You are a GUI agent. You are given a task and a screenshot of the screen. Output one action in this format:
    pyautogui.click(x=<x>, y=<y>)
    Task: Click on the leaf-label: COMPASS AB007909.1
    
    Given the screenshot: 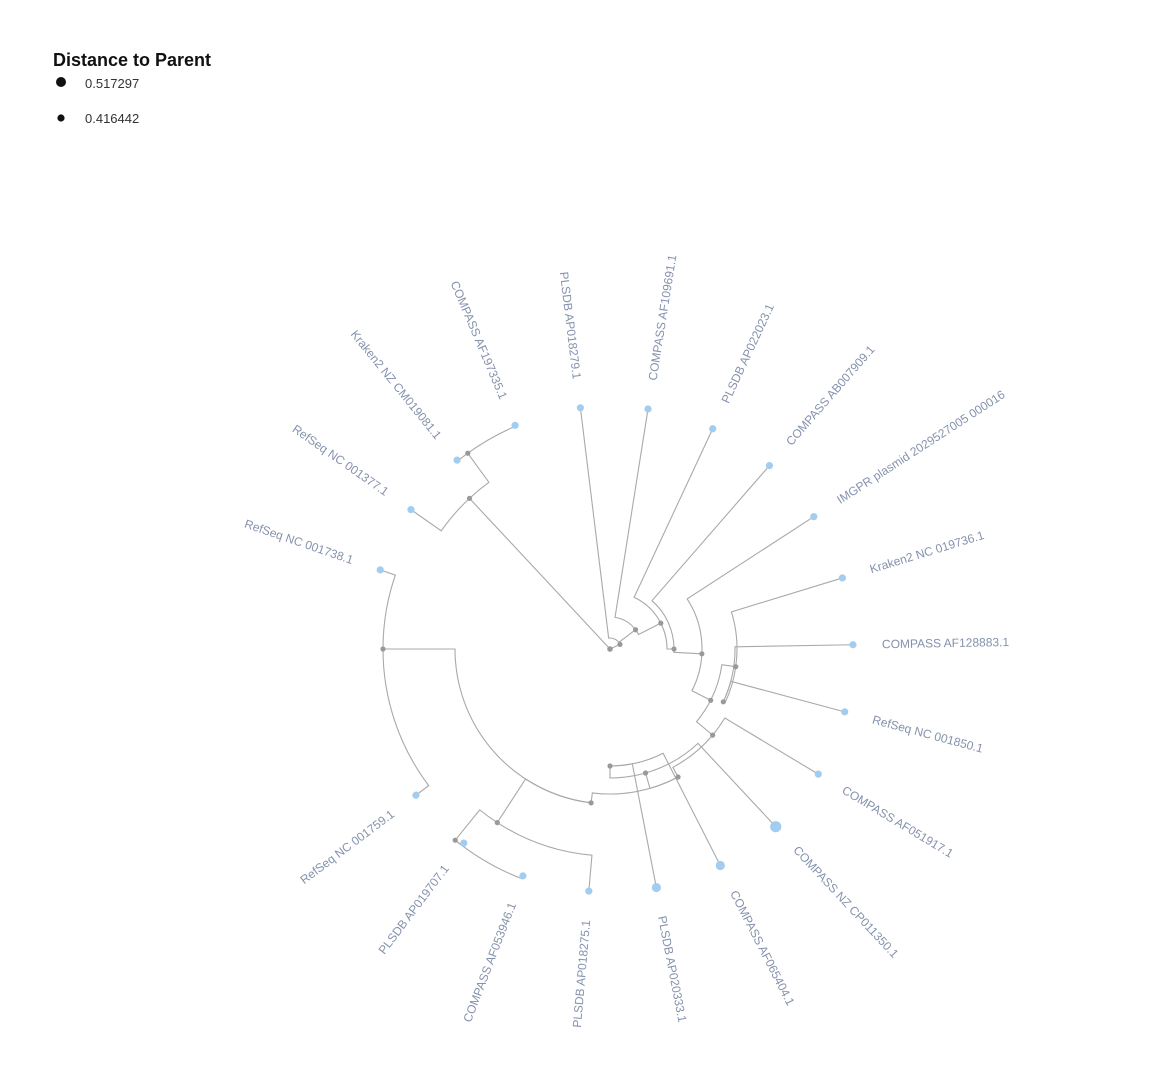 What is the action you would take?
    pyautogui.click(x=830, y=395)
    